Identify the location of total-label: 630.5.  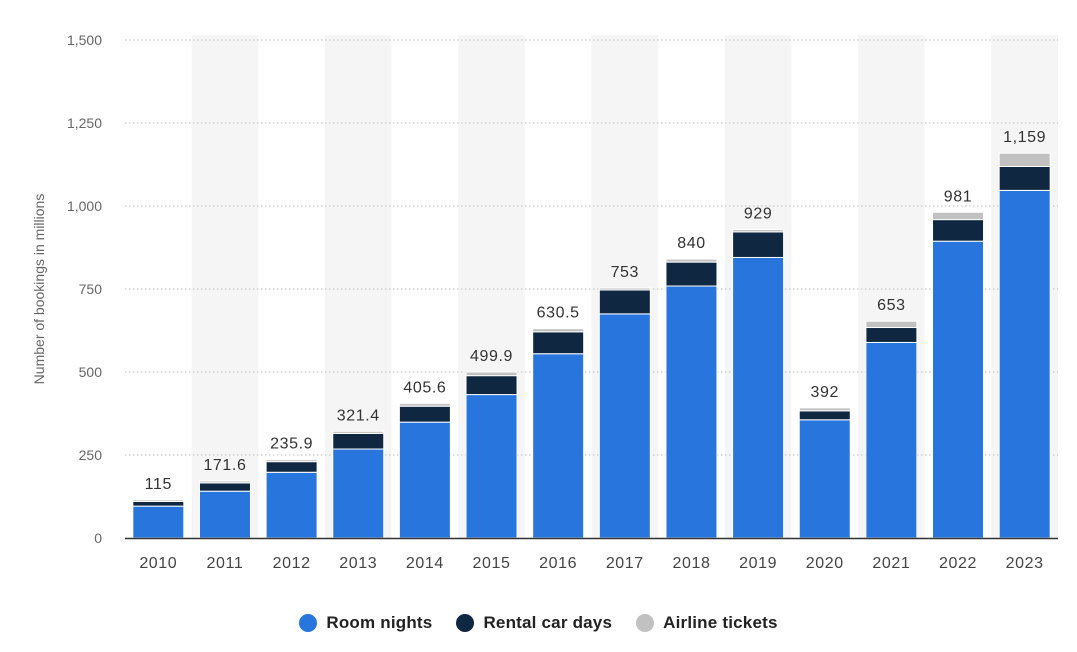
(558, 313).